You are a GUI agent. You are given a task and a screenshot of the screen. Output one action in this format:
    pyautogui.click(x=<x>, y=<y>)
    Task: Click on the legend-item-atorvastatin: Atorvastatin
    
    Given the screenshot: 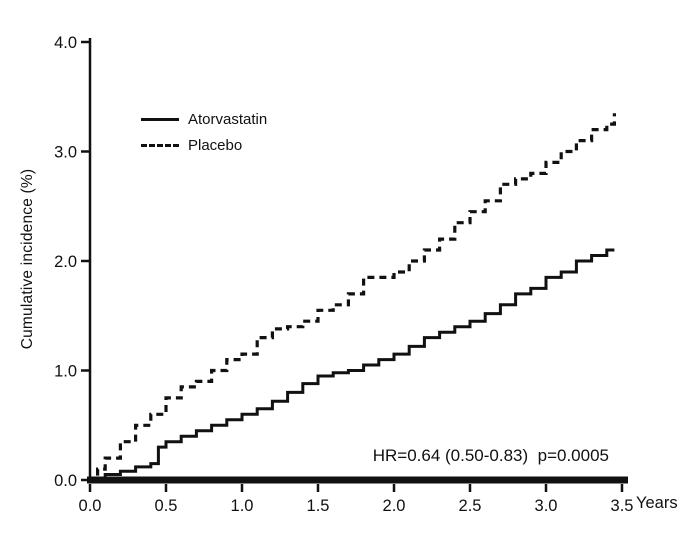 What is the action you would take?
    pyautogui.click(x=204, y=119)
    